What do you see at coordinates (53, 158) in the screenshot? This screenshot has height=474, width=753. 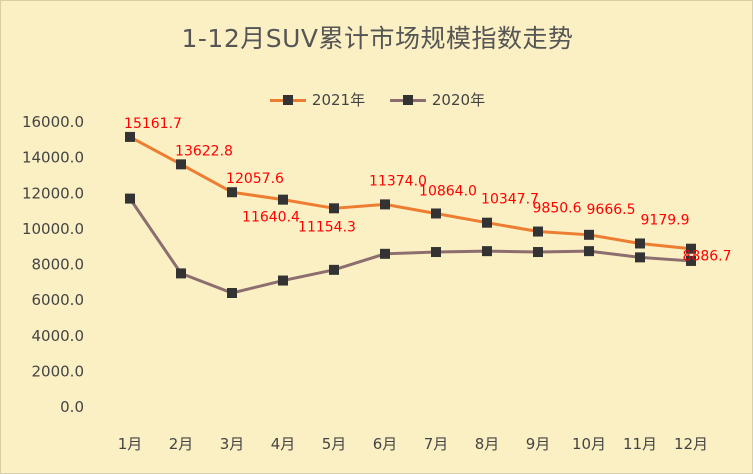 I see `y-tick-label: 14000.0` at bounding box center [53, 158].